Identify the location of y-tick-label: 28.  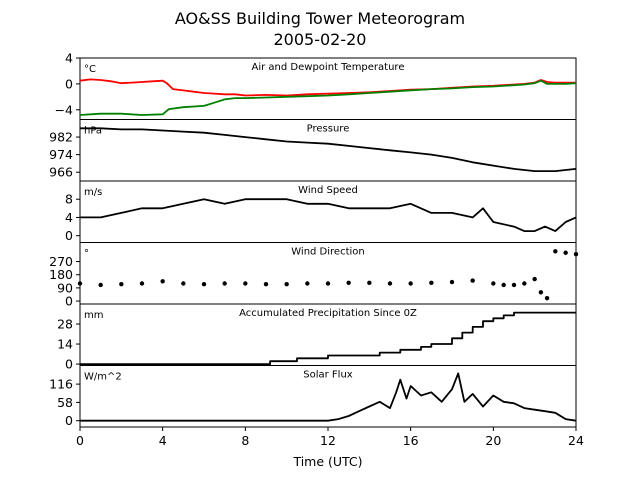
(65, 324).